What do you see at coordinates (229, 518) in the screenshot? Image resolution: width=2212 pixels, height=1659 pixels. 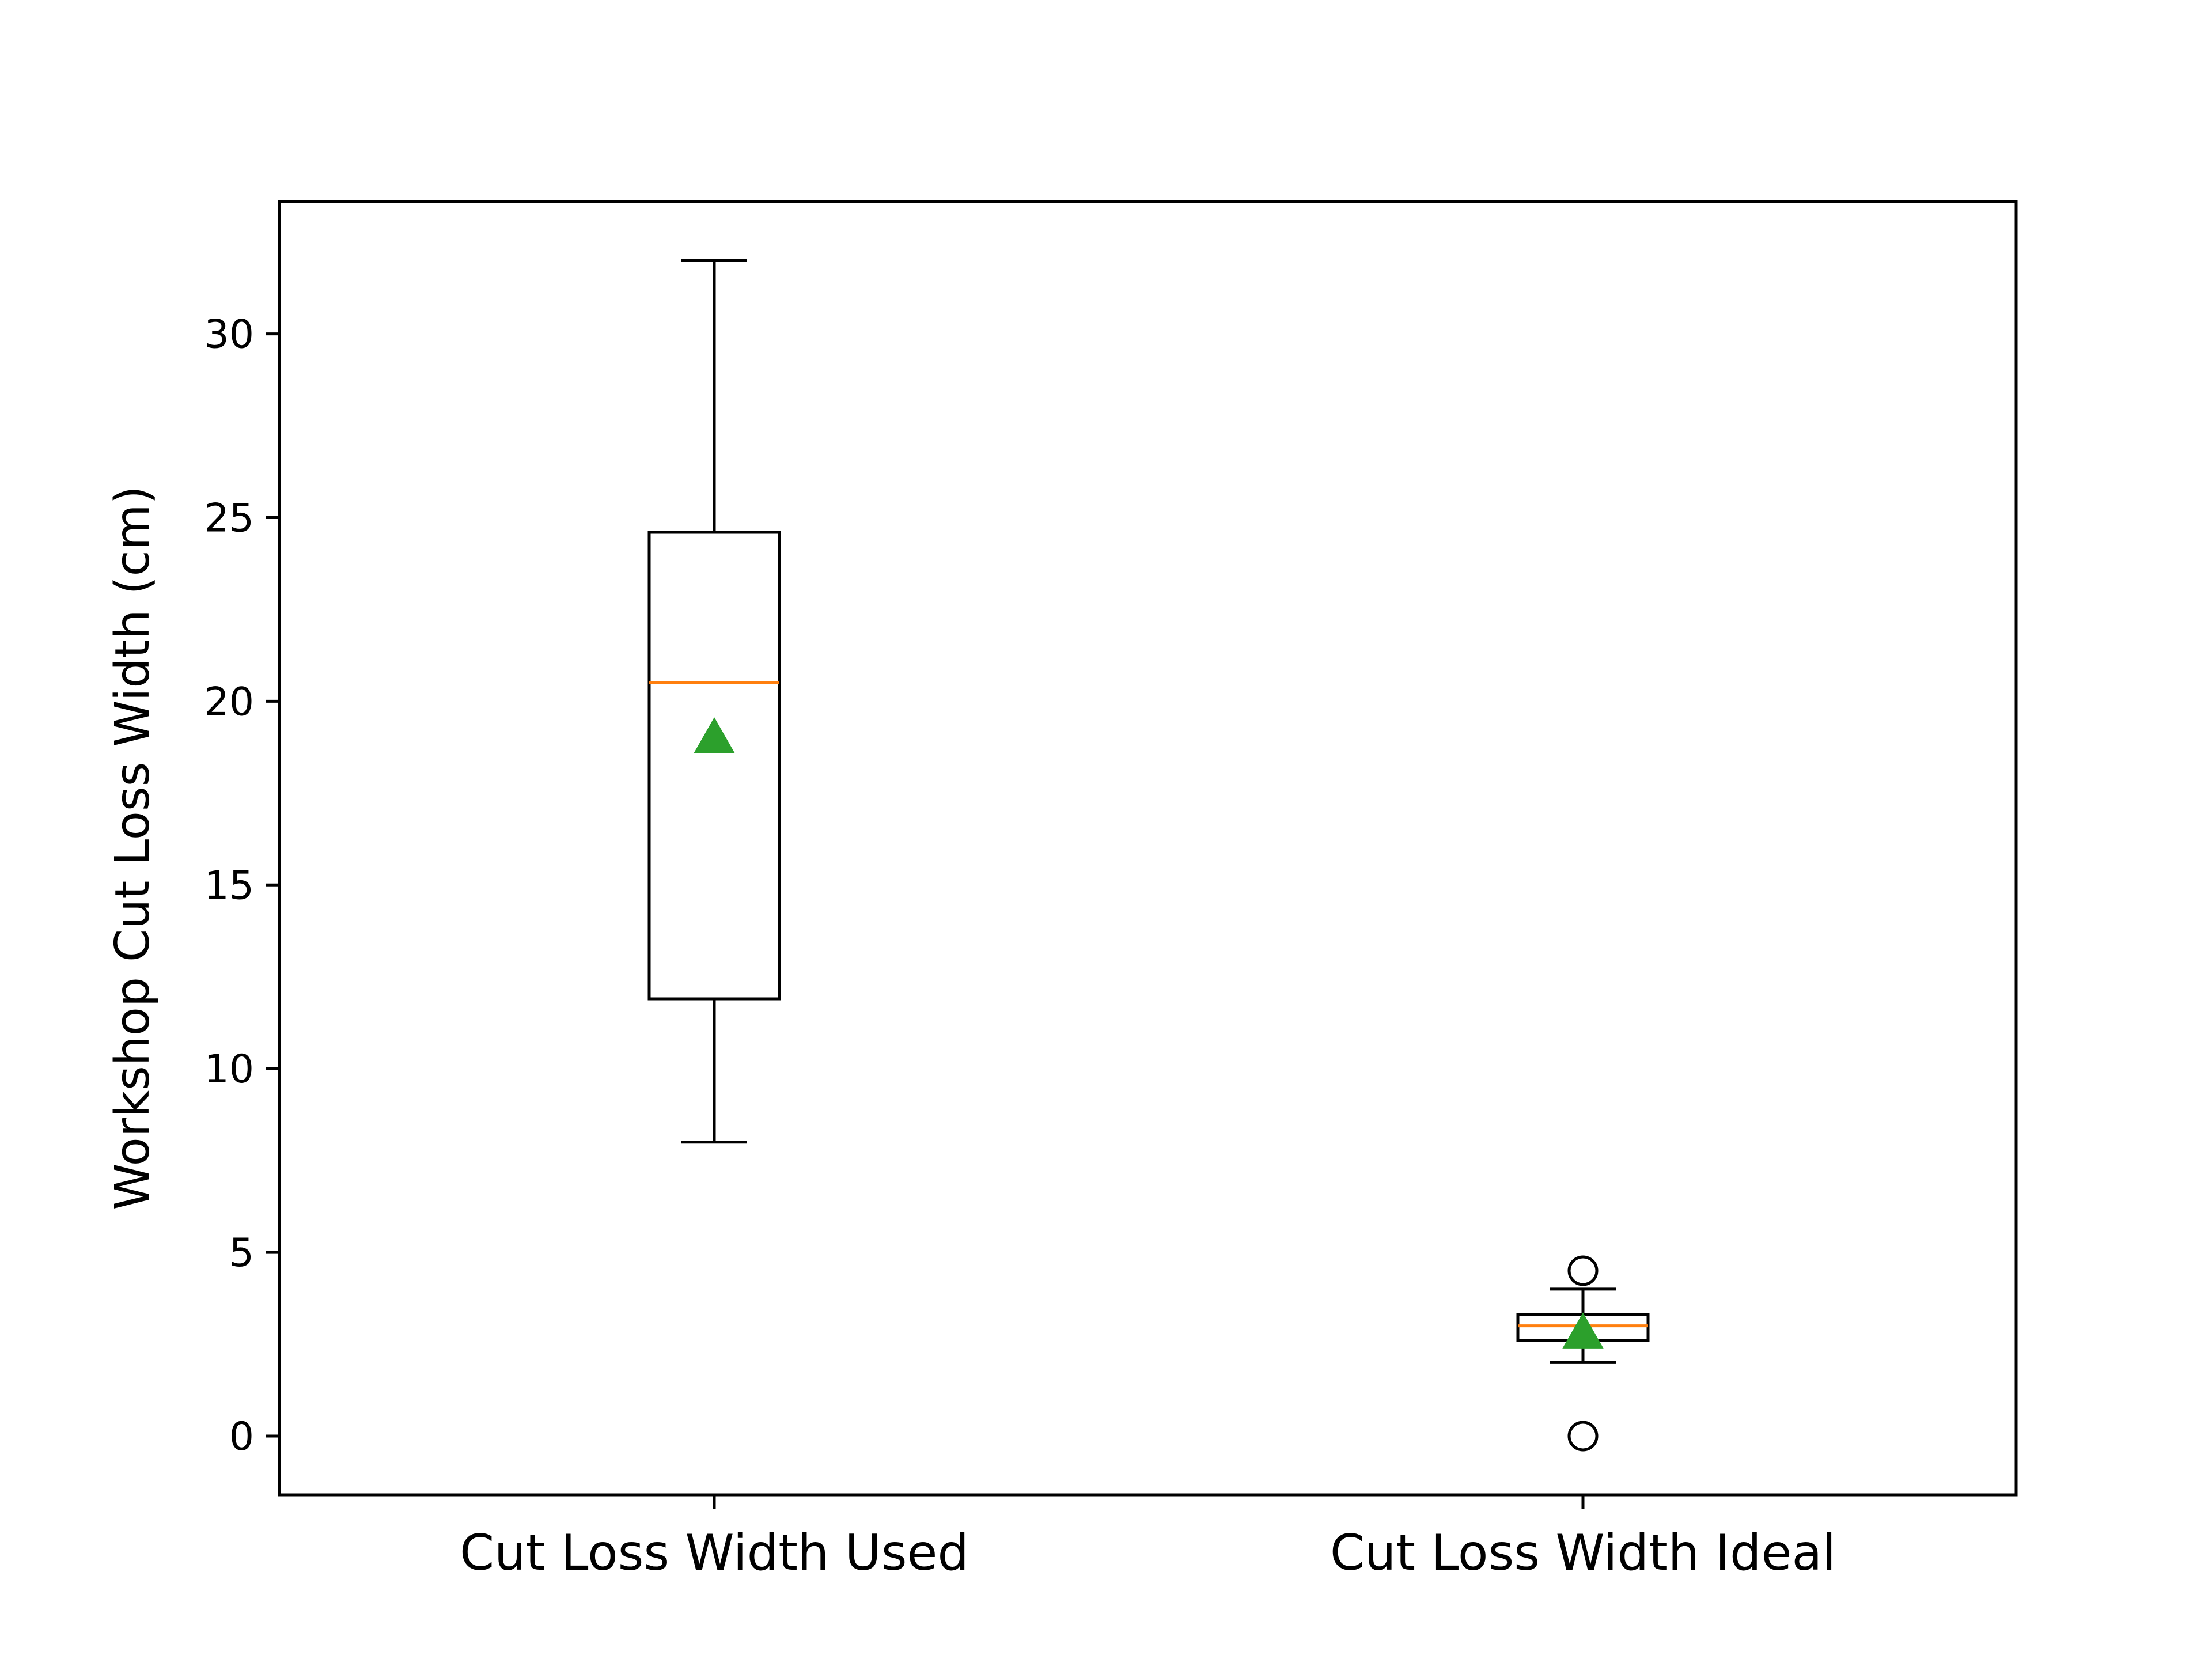 I see `y-tick-label: 25` at bounding box center [229, 518].